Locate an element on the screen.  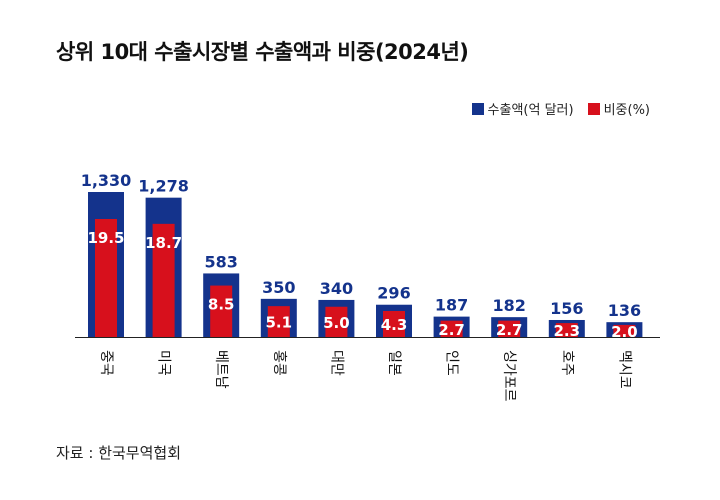
category-label-5: 일본 is located at coordinates (394, 363).